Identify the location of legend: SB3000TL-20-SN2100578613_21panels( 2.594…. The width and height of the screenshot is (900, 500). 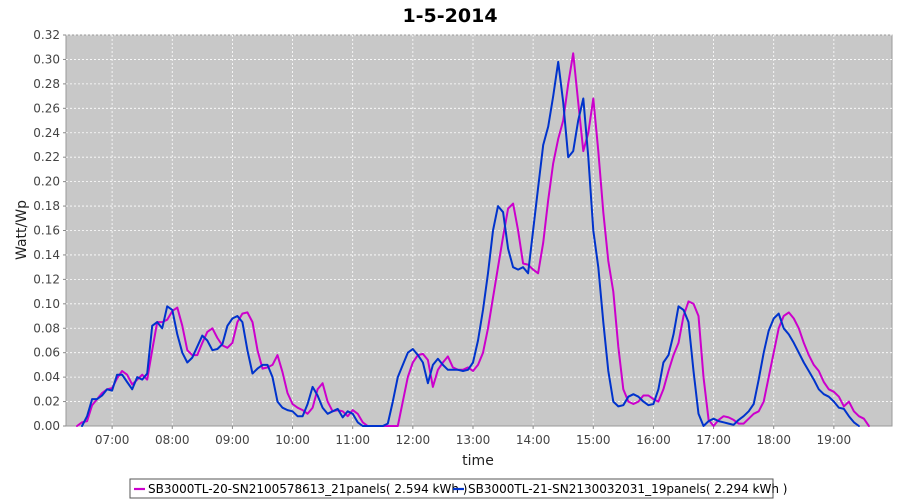
(458, 488).